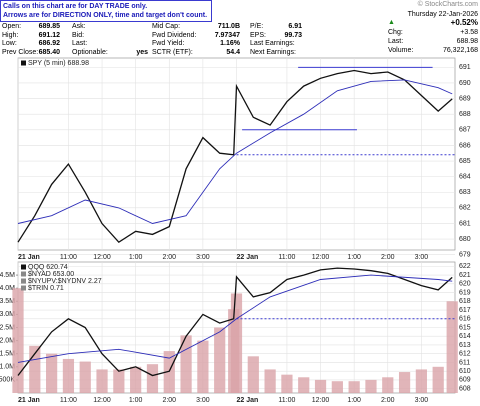  Describe the element at coordinates (465, 319) in the screenshot. I see `y-tick-label: 616` at that location.